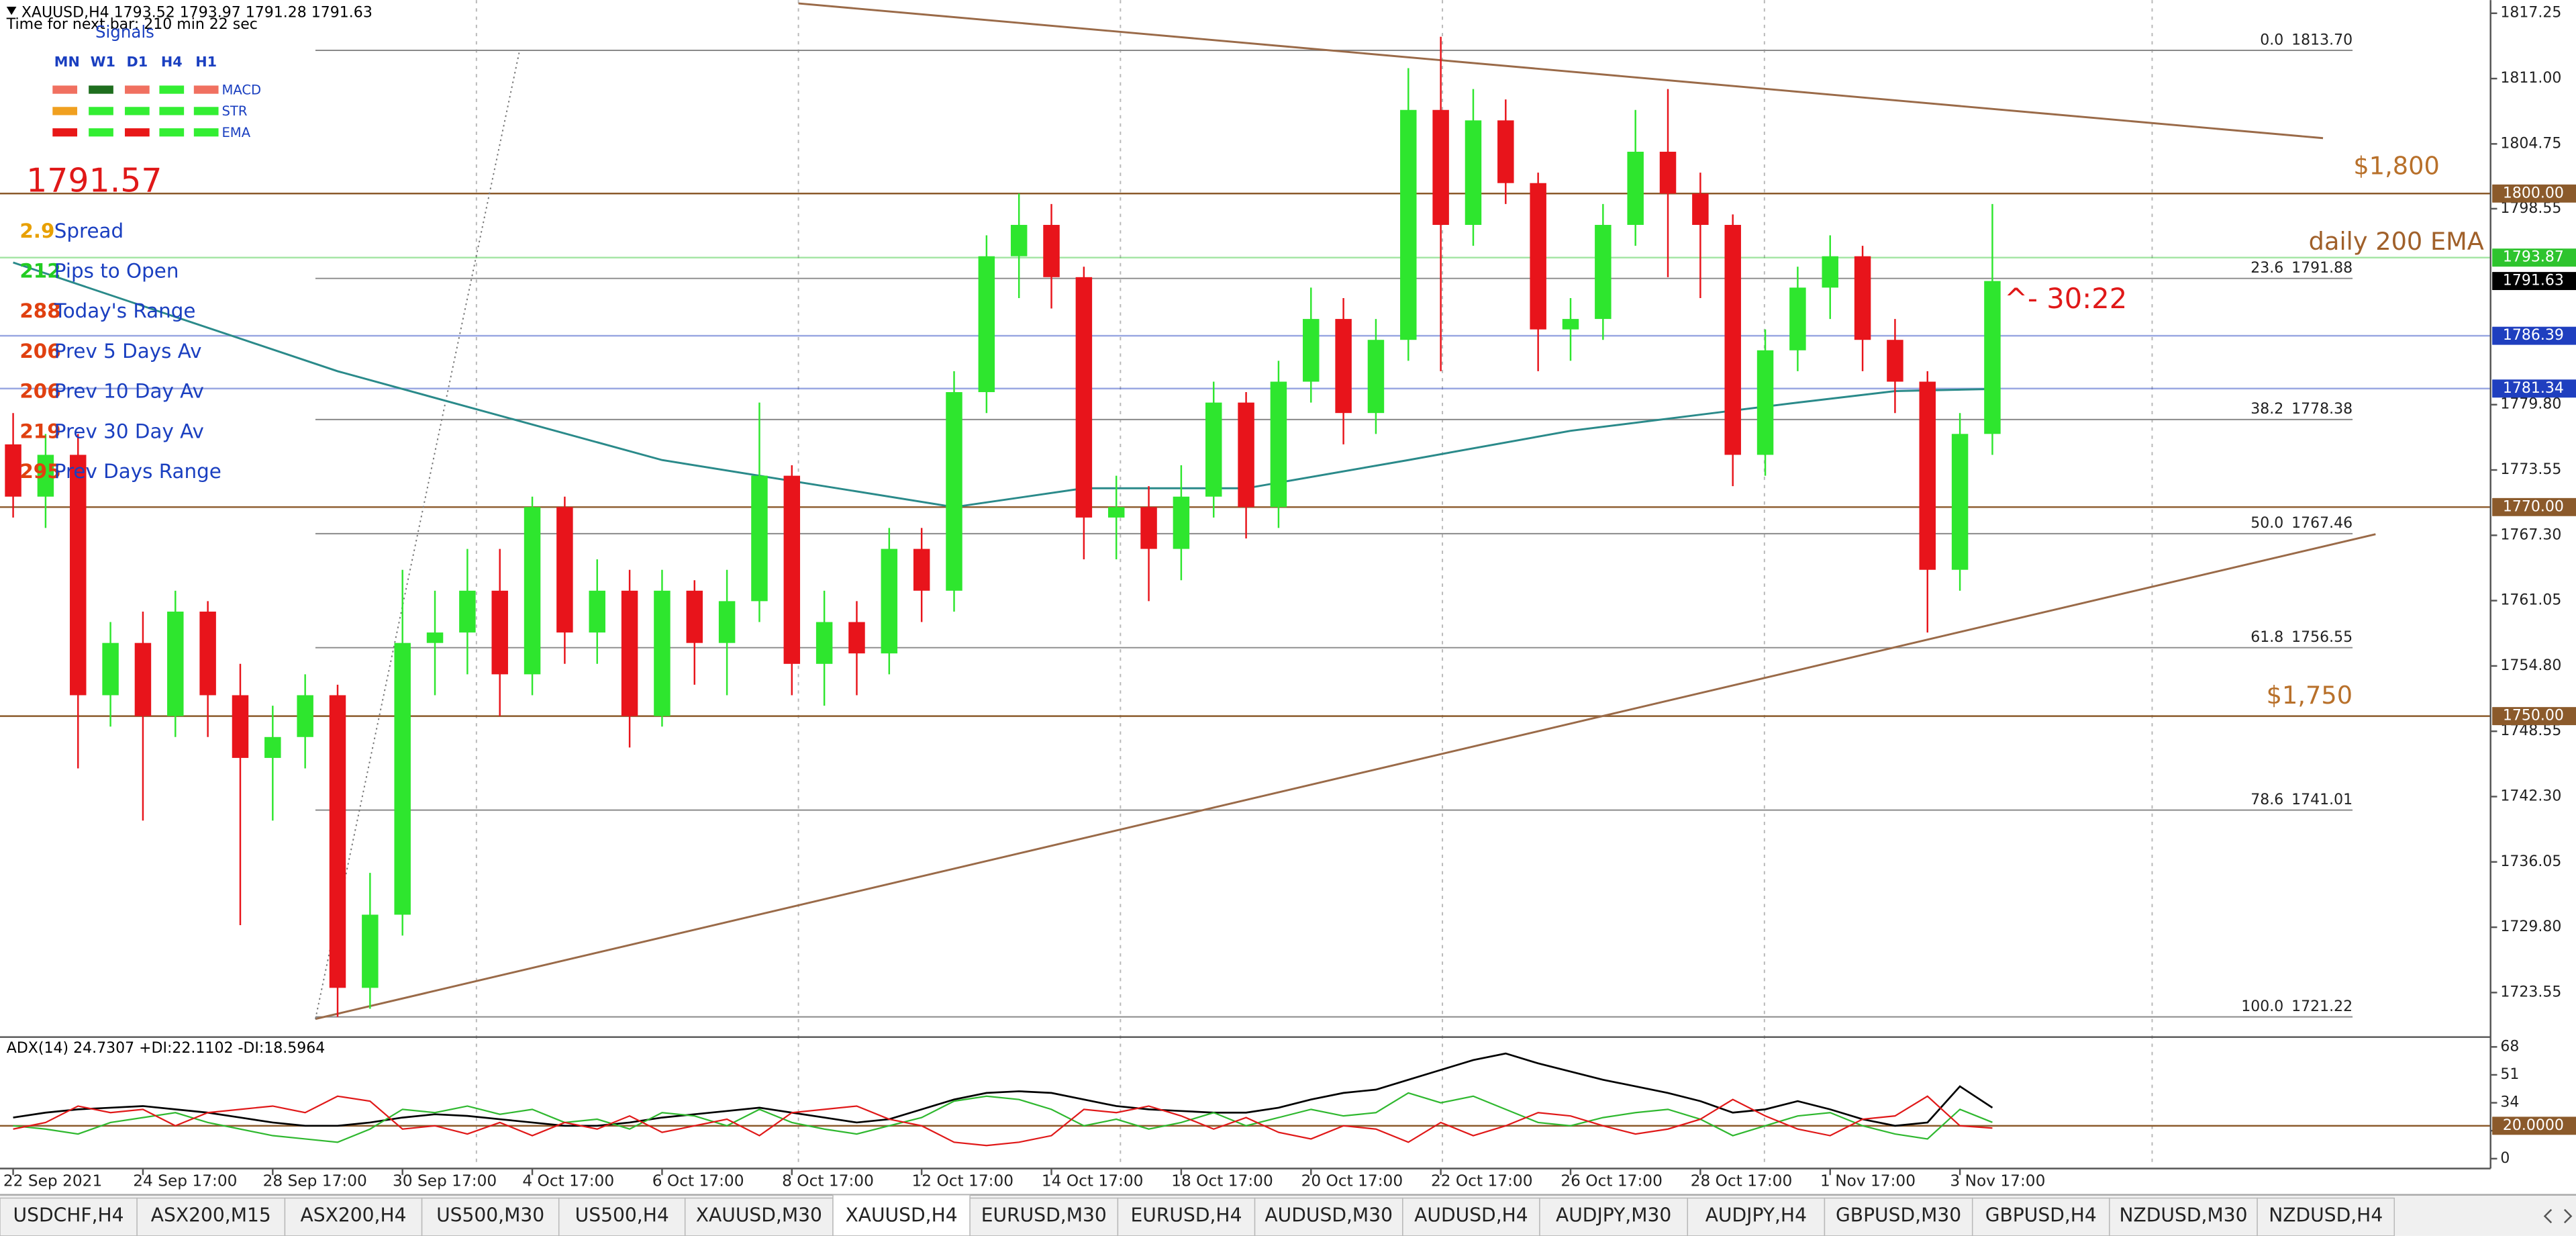  Describe the element at coordinates (2558, 1216) in the screenshot. I see `tab-scroll-arrow` at that location.